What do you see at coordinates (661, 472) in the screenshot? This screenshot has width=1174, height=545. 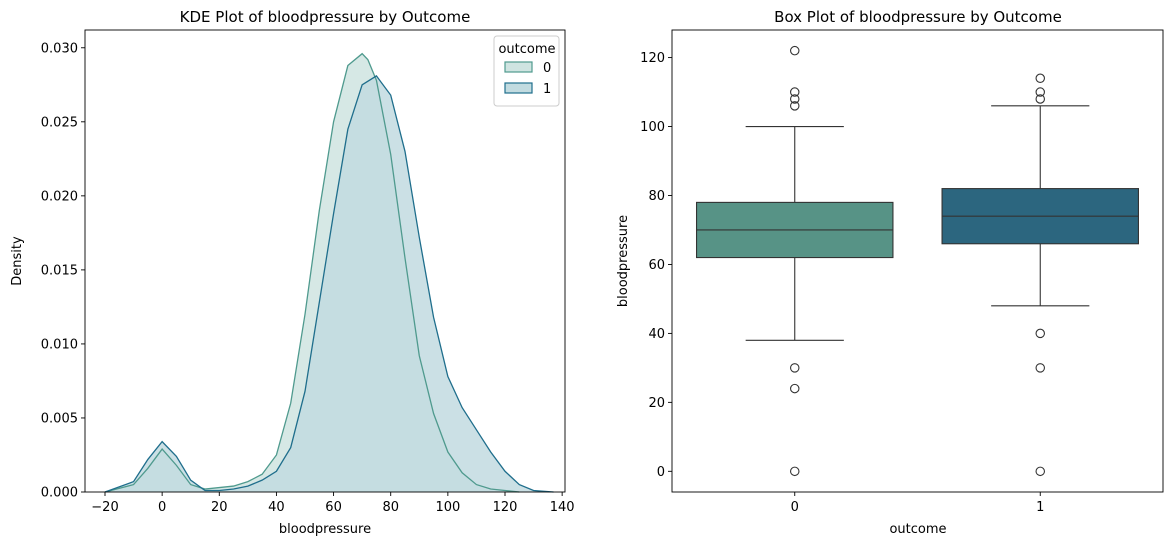 I see `box-y-tick-label: 0` at bounding box center [661, 472].